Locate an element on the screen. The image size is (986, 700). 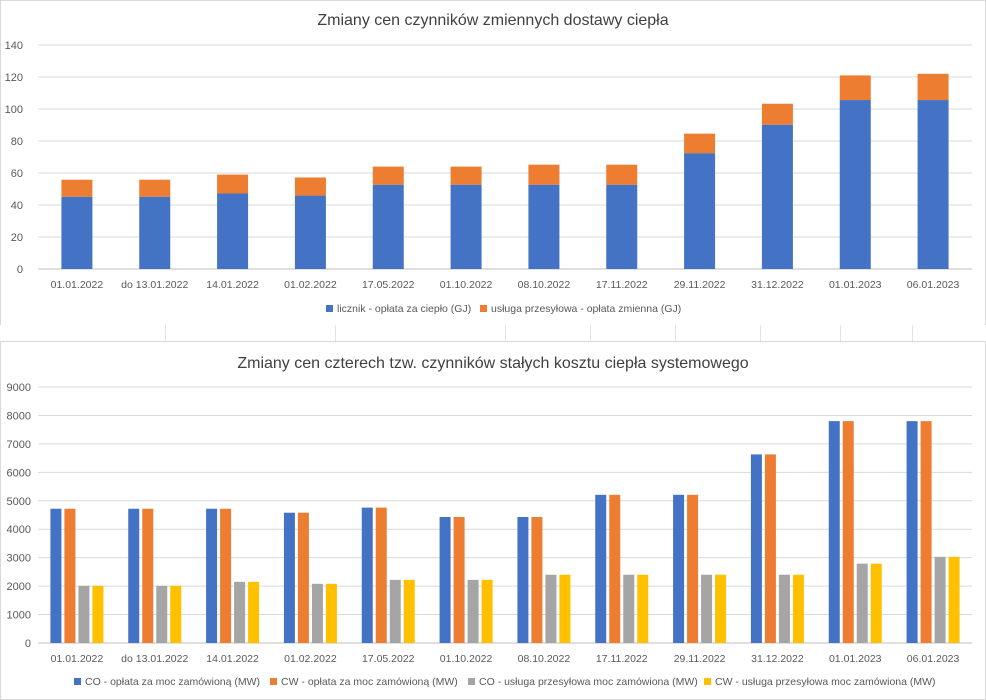
y-tick-label: 9000 is located at coordinates (19, 388).